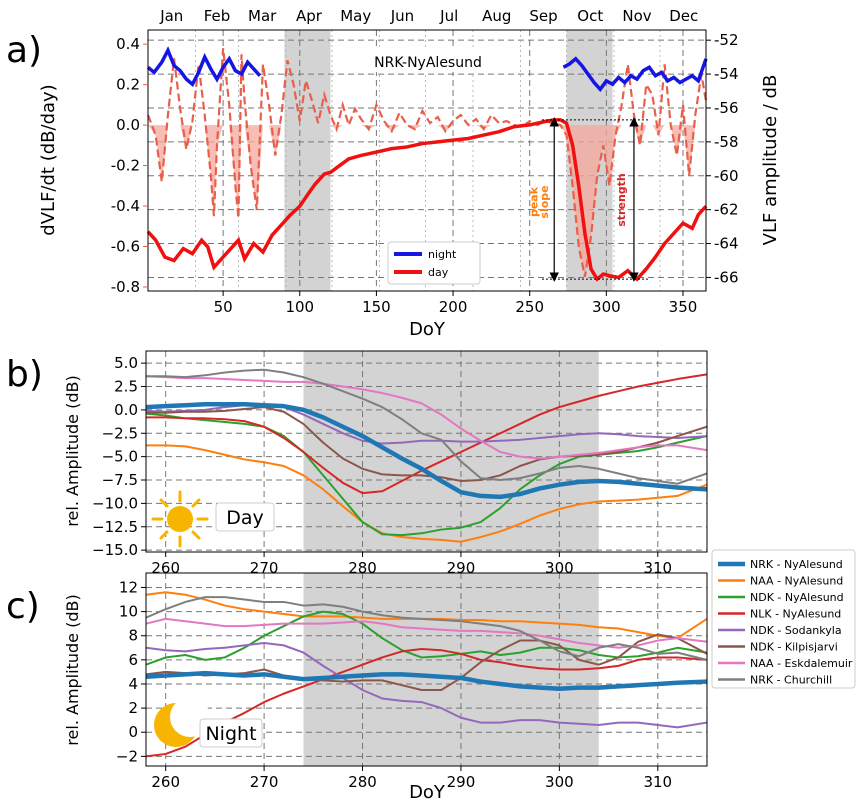 The height and width of the screenshot is (803, 858). What do you see at coordinates (559, 782) in the screenshot?
I see `c-xtick-label-4: 300` at bounding box center [559, 782].